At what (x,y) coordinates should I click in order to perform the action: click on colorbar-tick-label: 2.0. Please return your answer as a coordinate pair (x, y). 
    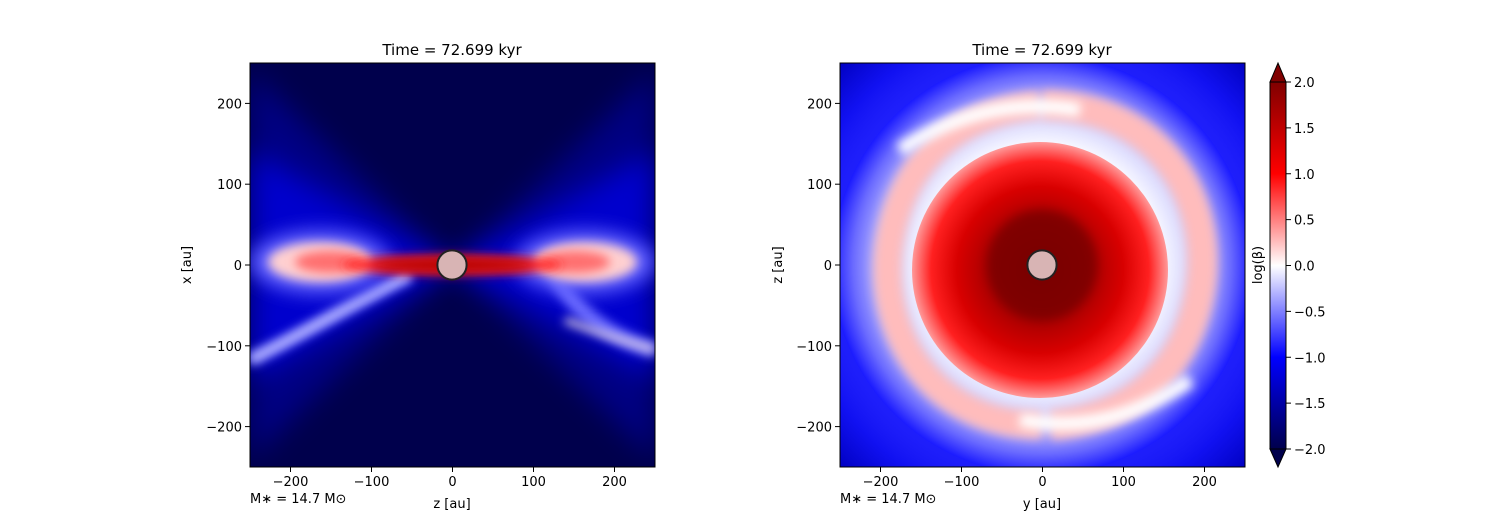
    Looking at the image, I should click on (1304, 83).